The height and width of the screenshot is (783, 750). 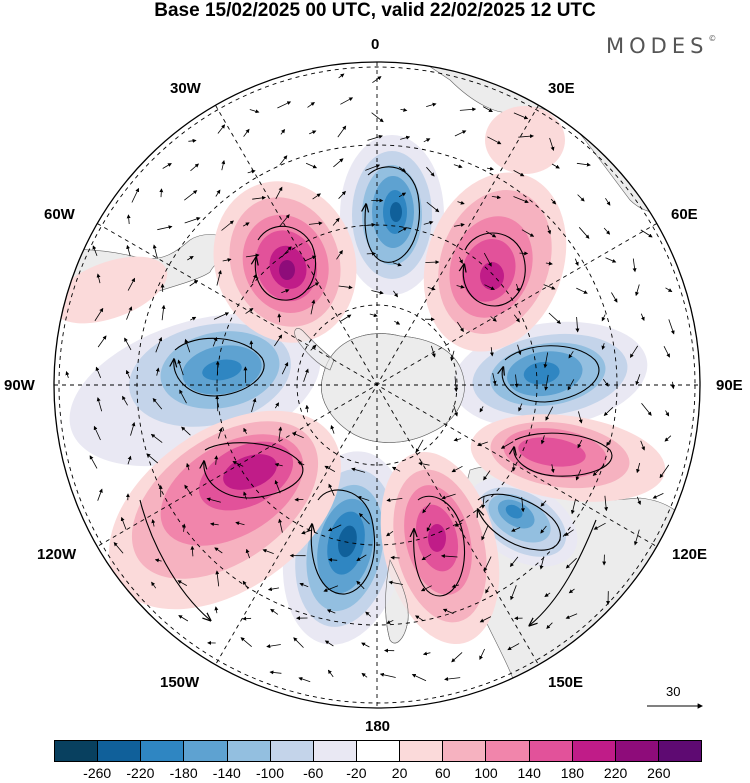 I want to click on lon-label-60e: 60E, so click(x=684, y=214).